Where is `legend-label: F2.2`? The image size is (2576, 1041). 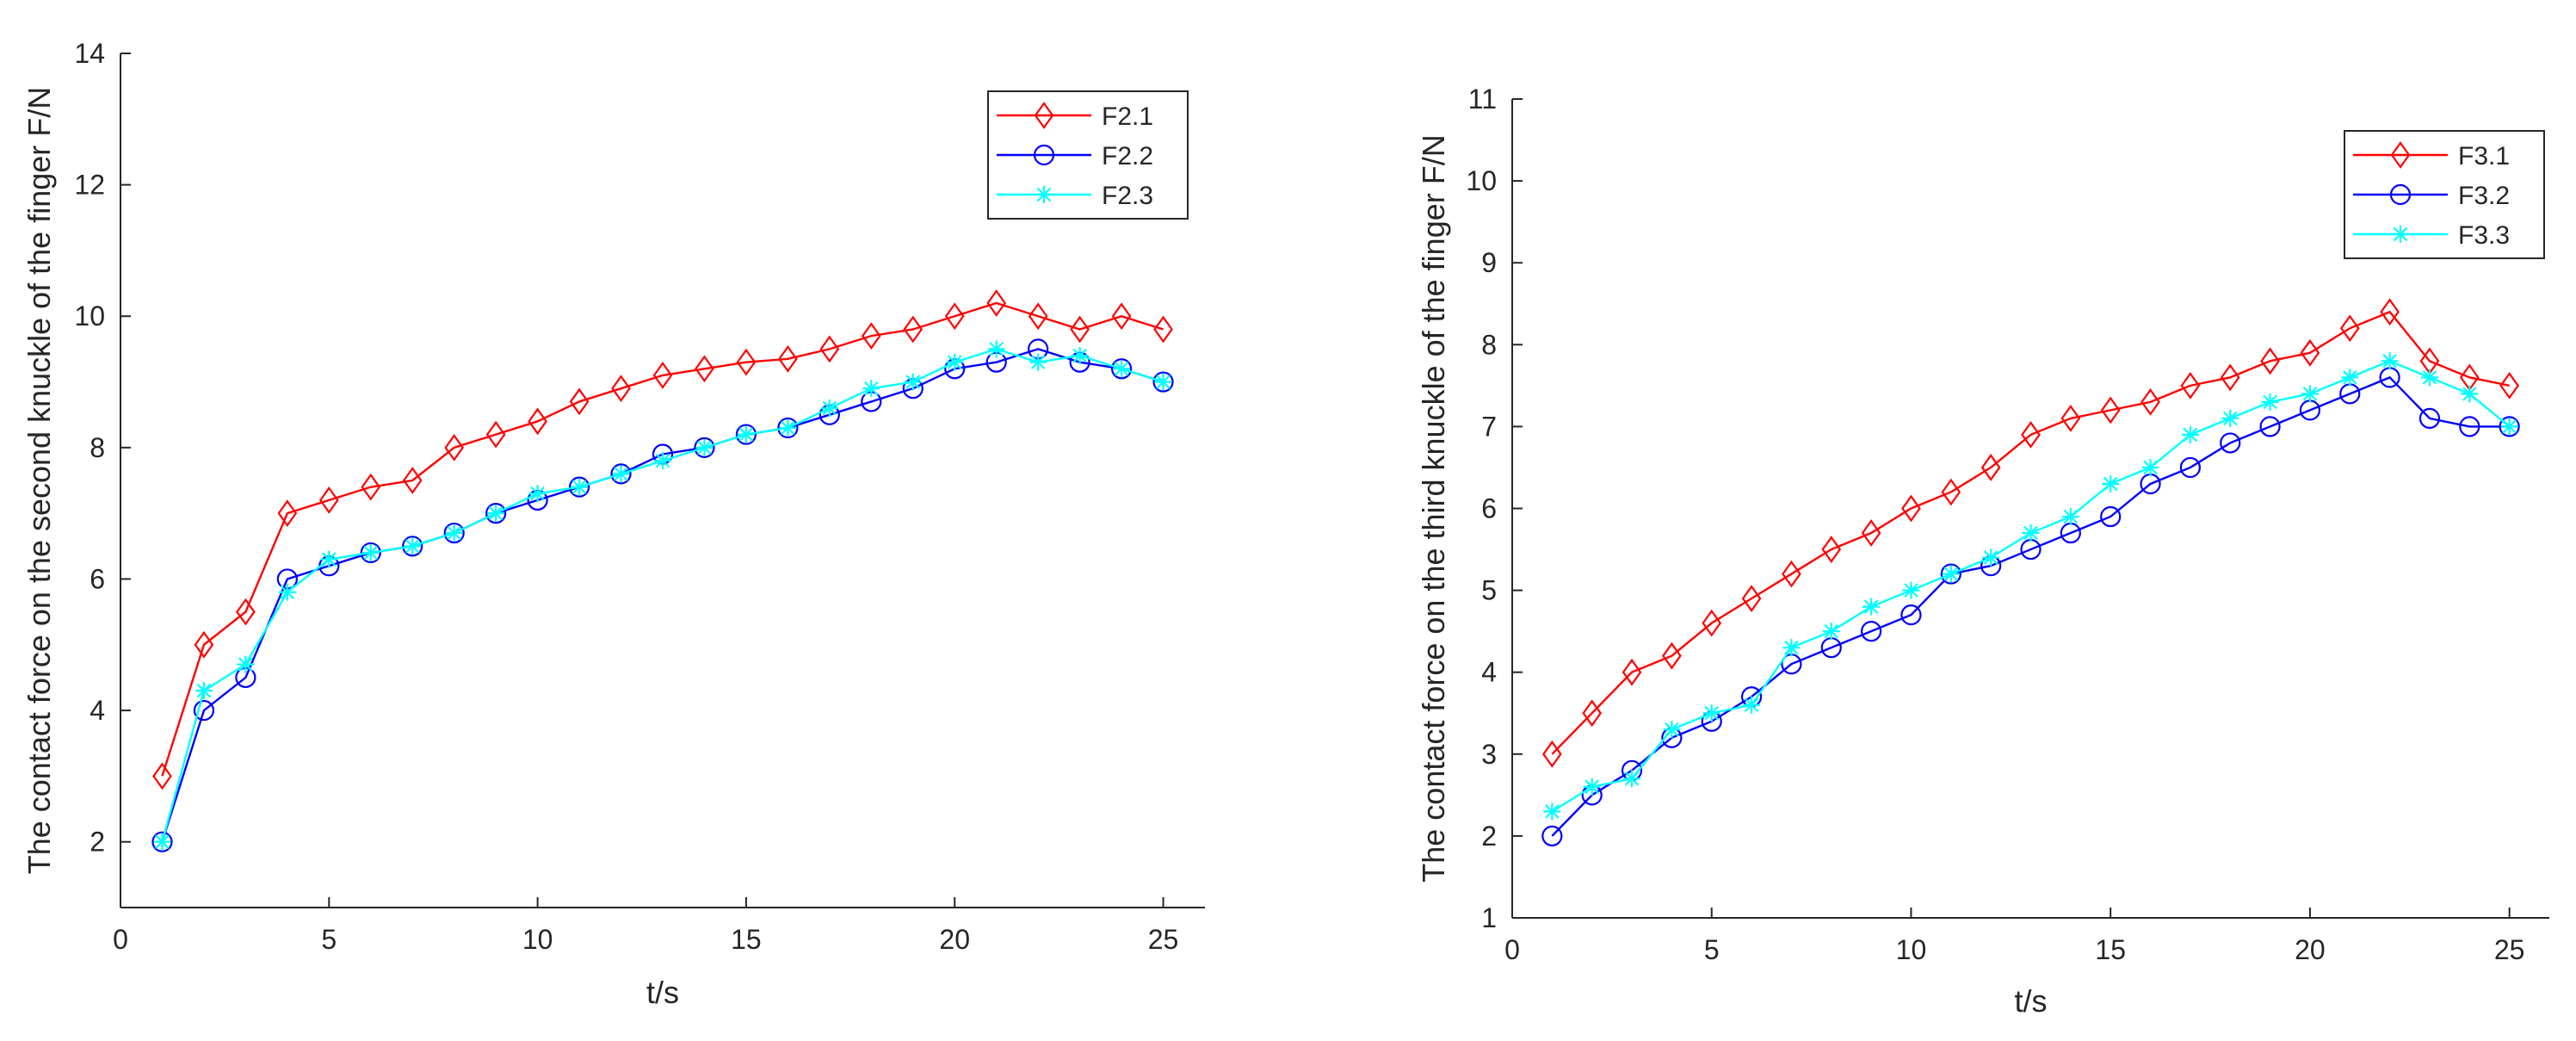
legend-label: F2.2 is located at coordinates (1127, 156).